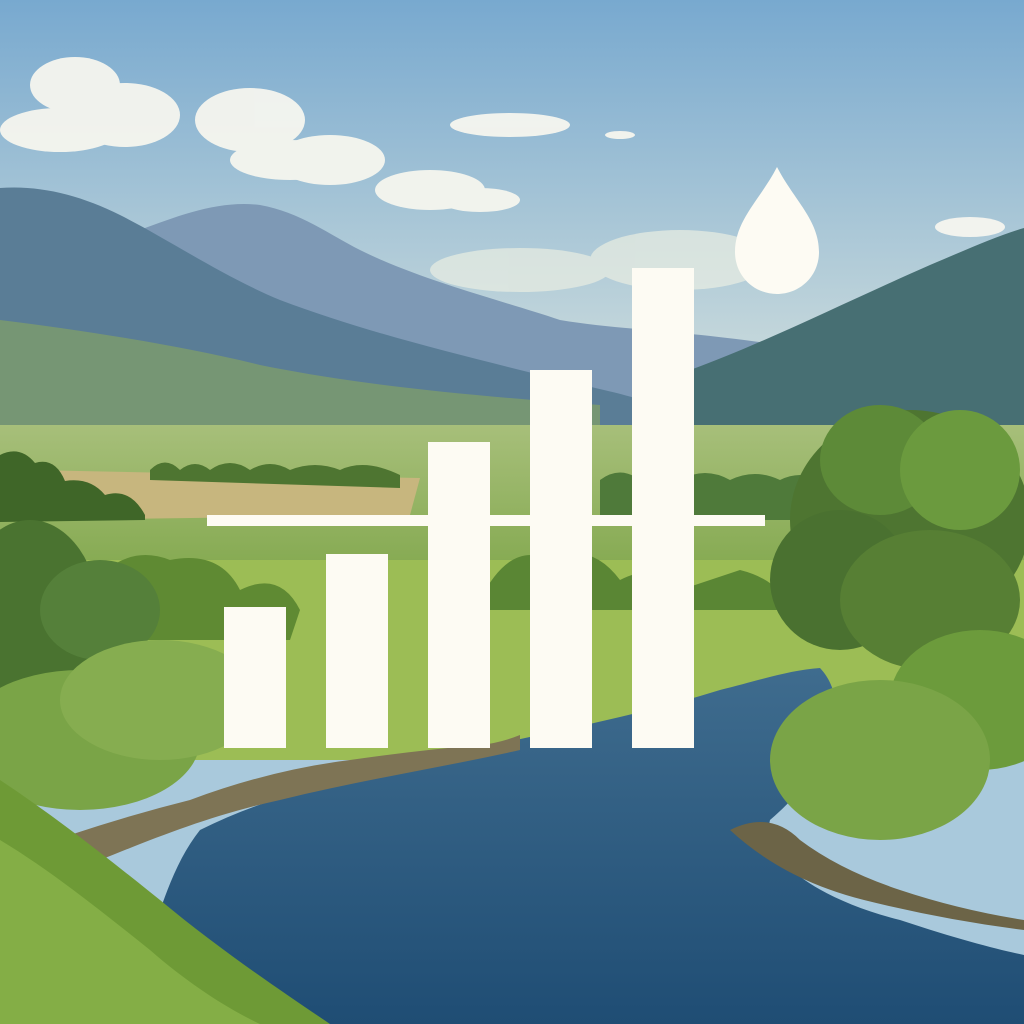 The height and width of the screenshot is (1024, 1024). What do you see at coordinates (295, 797) in the screenshot?
I see `river-bank-left` at bounding box center [295, 797].